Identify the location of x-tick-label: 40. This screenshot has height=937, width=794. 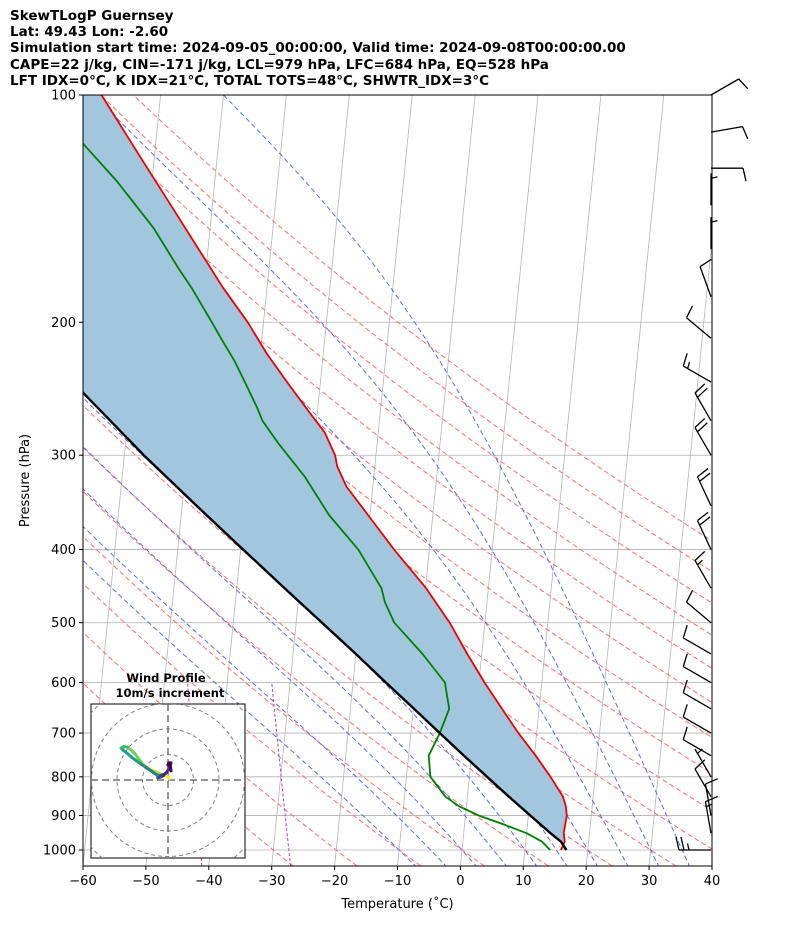
(712, 881).